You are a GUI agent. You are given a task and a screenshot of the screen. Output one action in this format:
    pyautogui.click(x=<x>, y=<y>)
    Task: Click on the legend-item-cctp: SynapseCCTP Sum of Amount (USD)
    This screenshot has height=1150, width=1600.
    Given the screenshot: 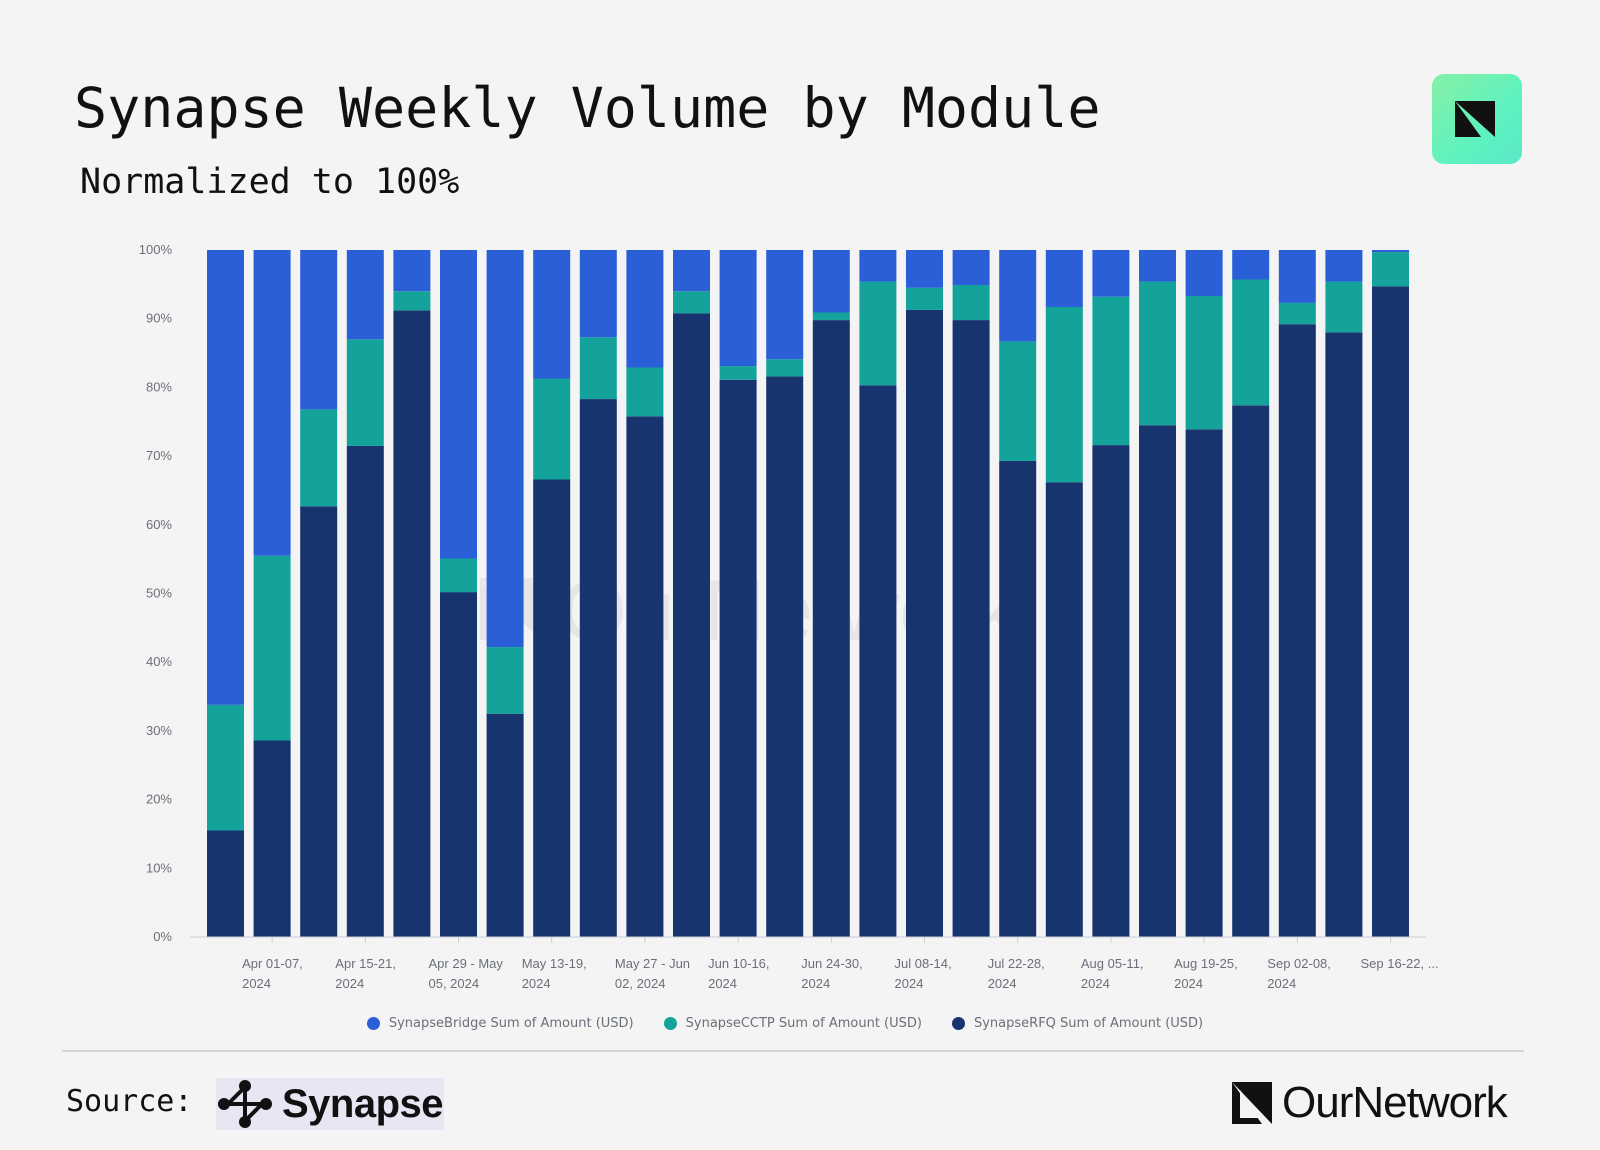 What is the action you would take?
    pyautogui.click(x=792, y=1023)
    